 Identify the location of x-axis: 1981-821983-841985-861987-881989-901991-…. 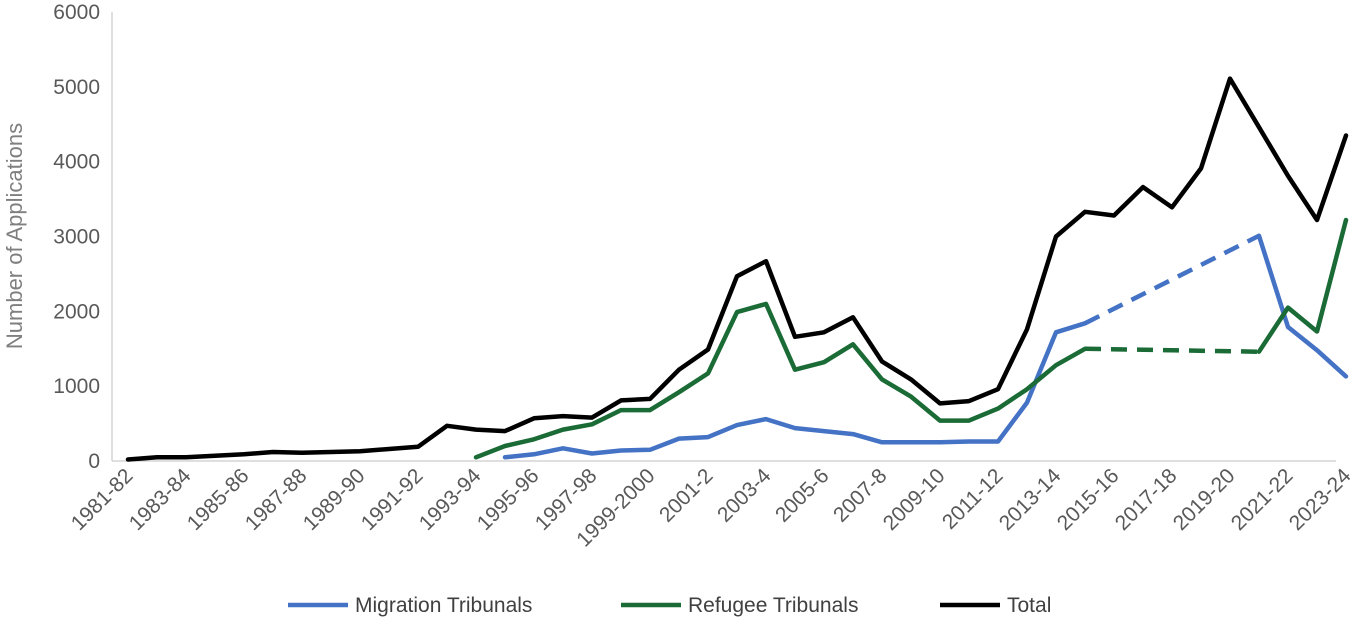
(708, 506).